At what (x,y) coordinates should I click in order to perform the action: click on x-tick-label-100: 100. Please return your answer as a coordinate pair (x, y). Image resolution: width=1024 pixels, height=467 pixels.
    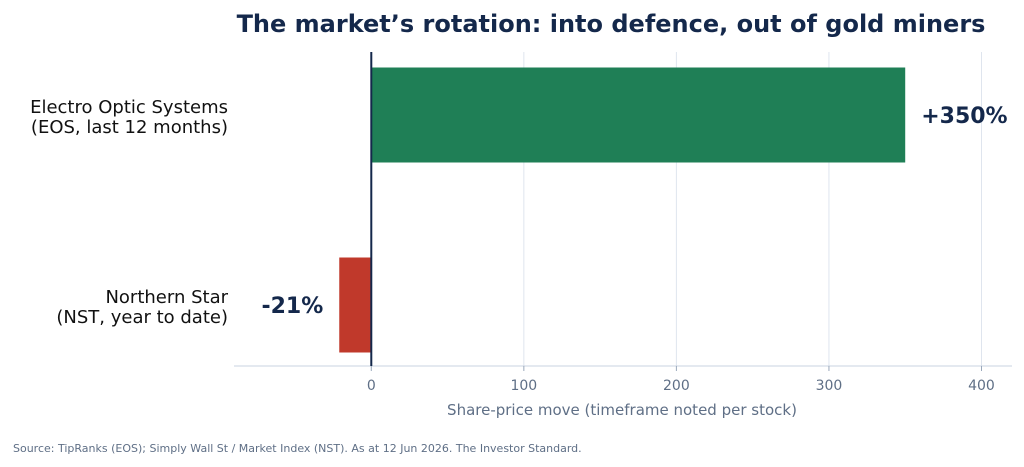
    Looking at the image, I should click on (523, 386).